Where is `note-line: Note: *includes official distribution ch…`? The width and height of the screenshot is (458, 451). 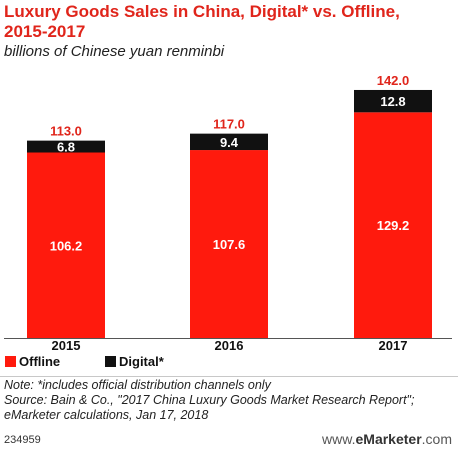
note-line: Note: *includes official distribution ch… is located at coordinates (137, 385).